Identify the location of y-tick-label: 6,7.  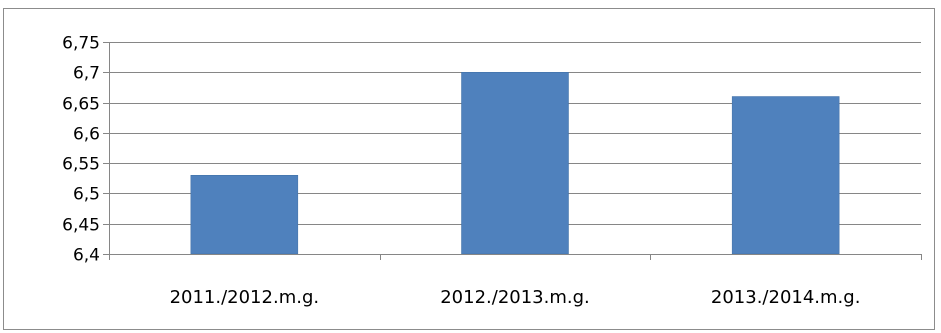
(86, 74).